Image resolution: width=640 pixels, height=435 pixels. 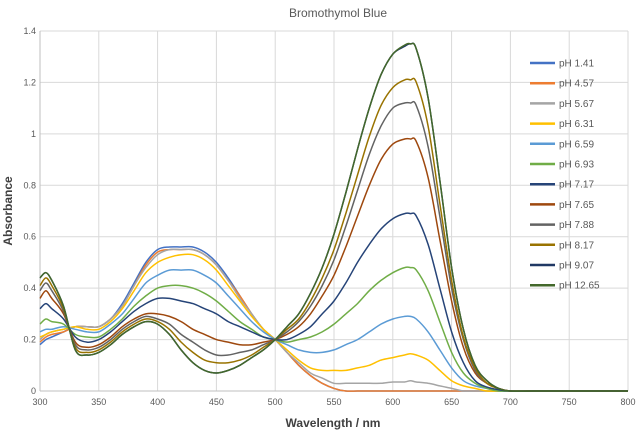 What do you see at coordinates (29, 288) in the screenshot?
I see `y-tick-label: 0.4` at bounding box center [29, 288].